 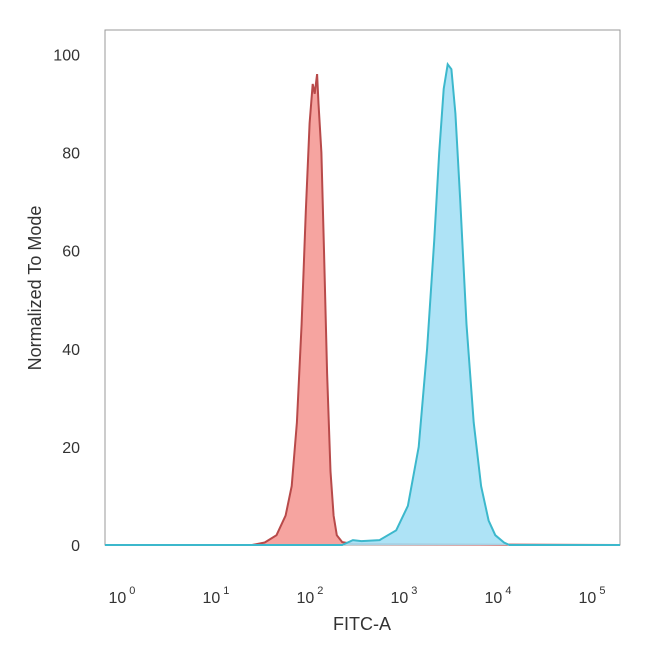 I want to click on x-axis-ticks: 10 0 10 1 10 2 10 3 10 4 10 5, so click(x=356, y=596).